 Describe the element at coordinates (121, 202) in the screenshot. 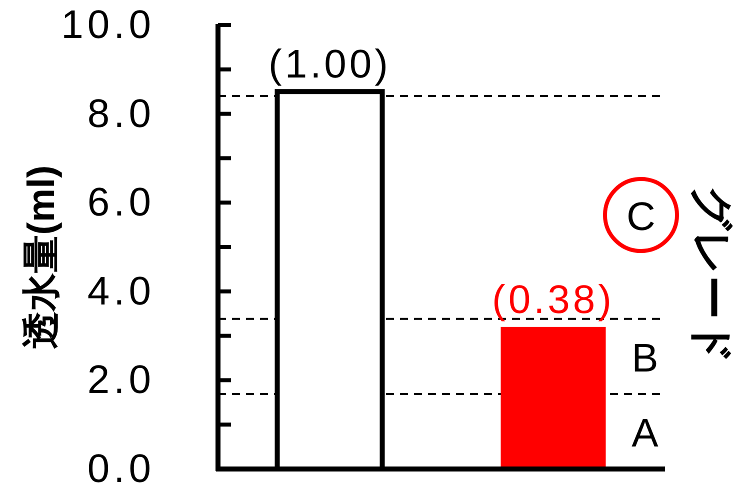

I see `y-tick-label: 6.0` at that location.